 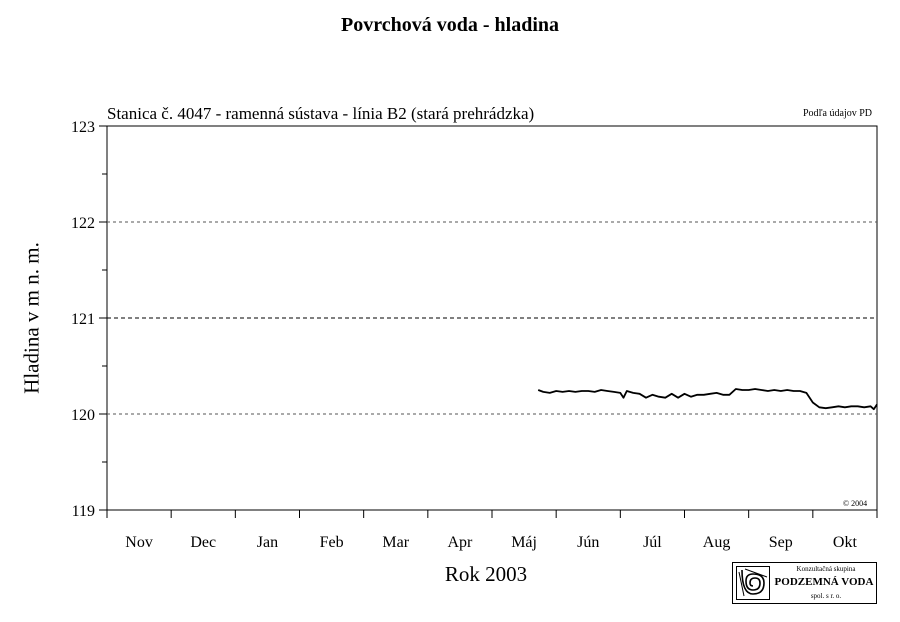 What do you see at coordinates (139, 542) in the screenshot?
I see `x-tick-label: Nov` at bounding box center [139, 542].